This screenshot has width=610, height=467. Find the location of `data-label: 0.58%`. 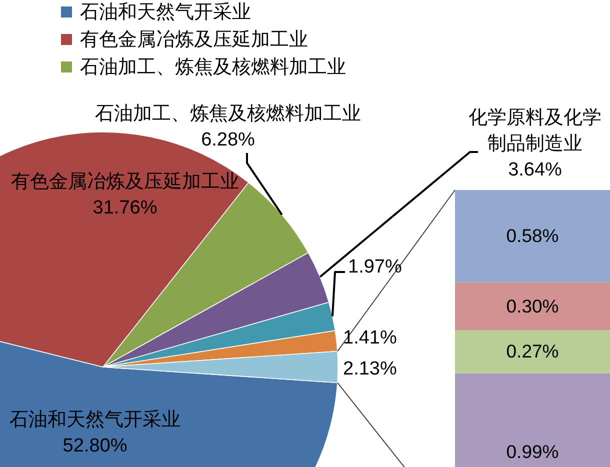

data-label: 0.58% is located at coordinates (532, 235).